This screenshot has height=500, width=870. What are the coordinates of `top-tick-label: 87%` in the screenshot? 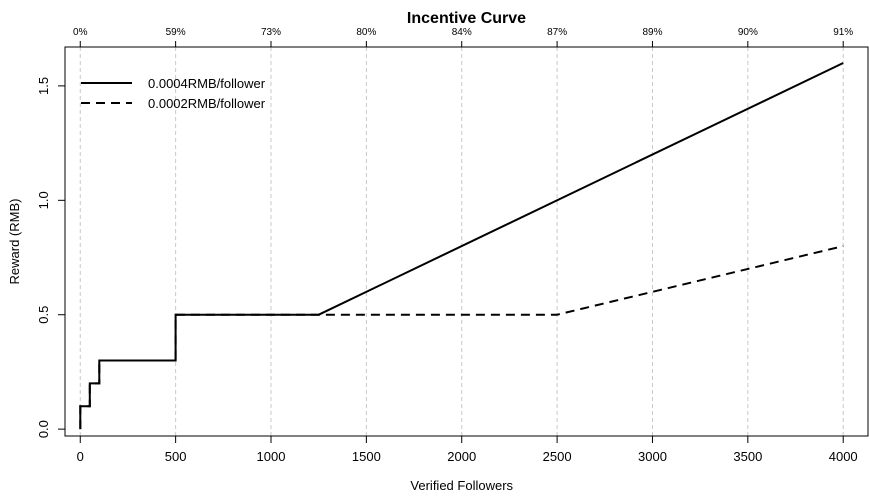 It's located at (557, 32).